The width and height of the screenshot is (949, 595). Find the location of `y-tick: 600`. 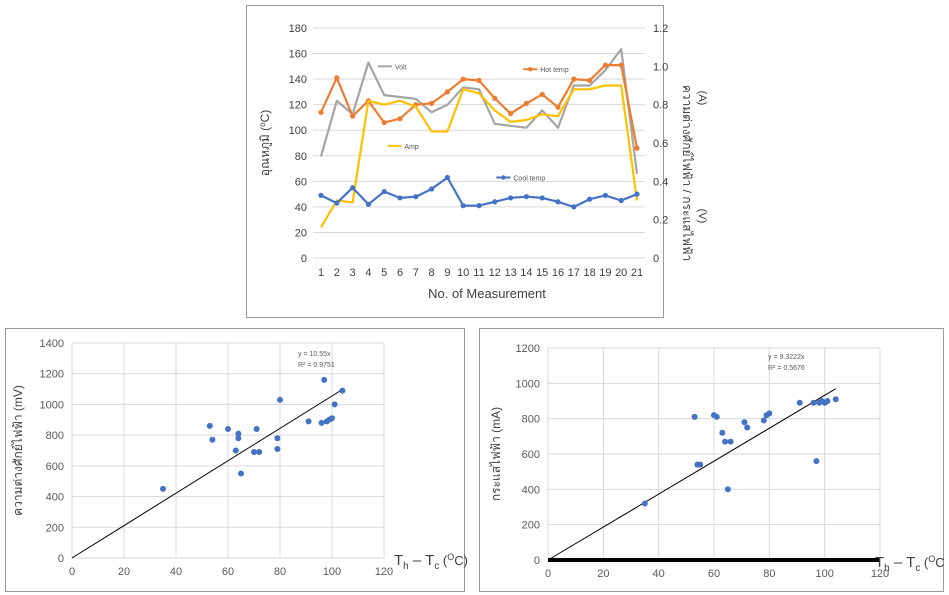

y-tick: 600 is located at coordinates (531, 455).